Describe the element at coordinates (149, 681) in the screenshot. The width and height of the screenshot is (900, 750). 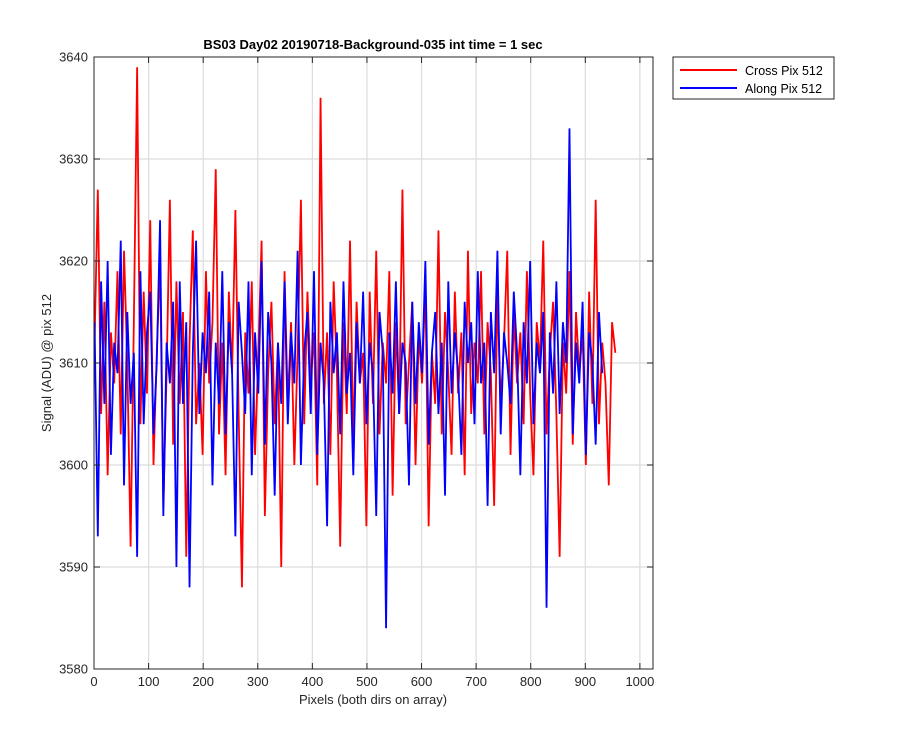
I see `x-tick-label: 100` at that location.